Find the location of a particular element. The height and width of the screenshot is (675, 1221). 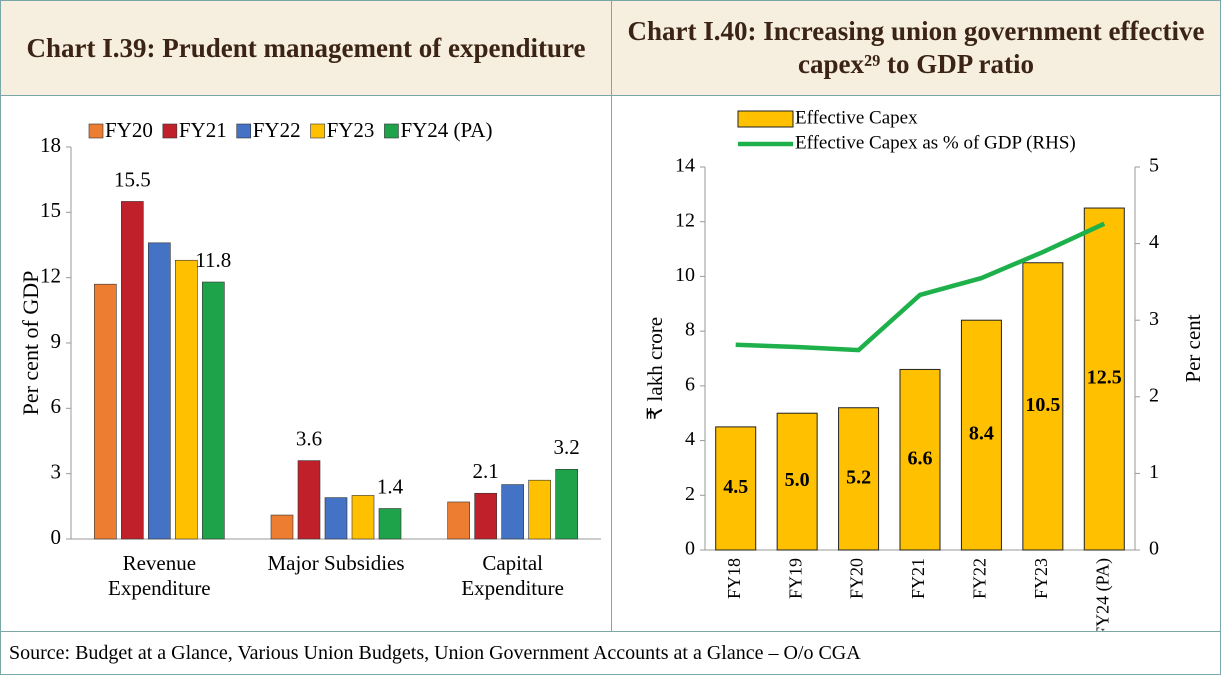

y-tick-label: 8 is located at coordinates (690, 330).